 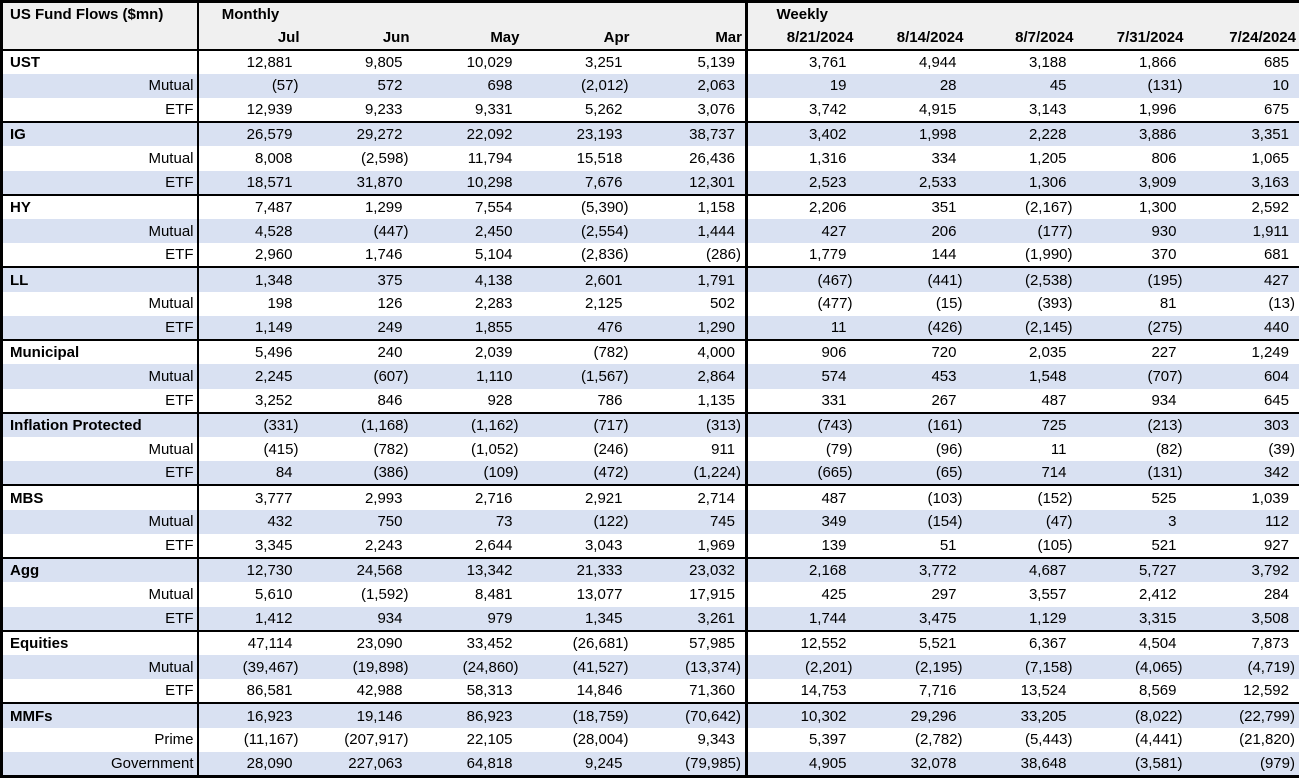 I want to click on data-cell: (105), so click(x=1021, y=546).